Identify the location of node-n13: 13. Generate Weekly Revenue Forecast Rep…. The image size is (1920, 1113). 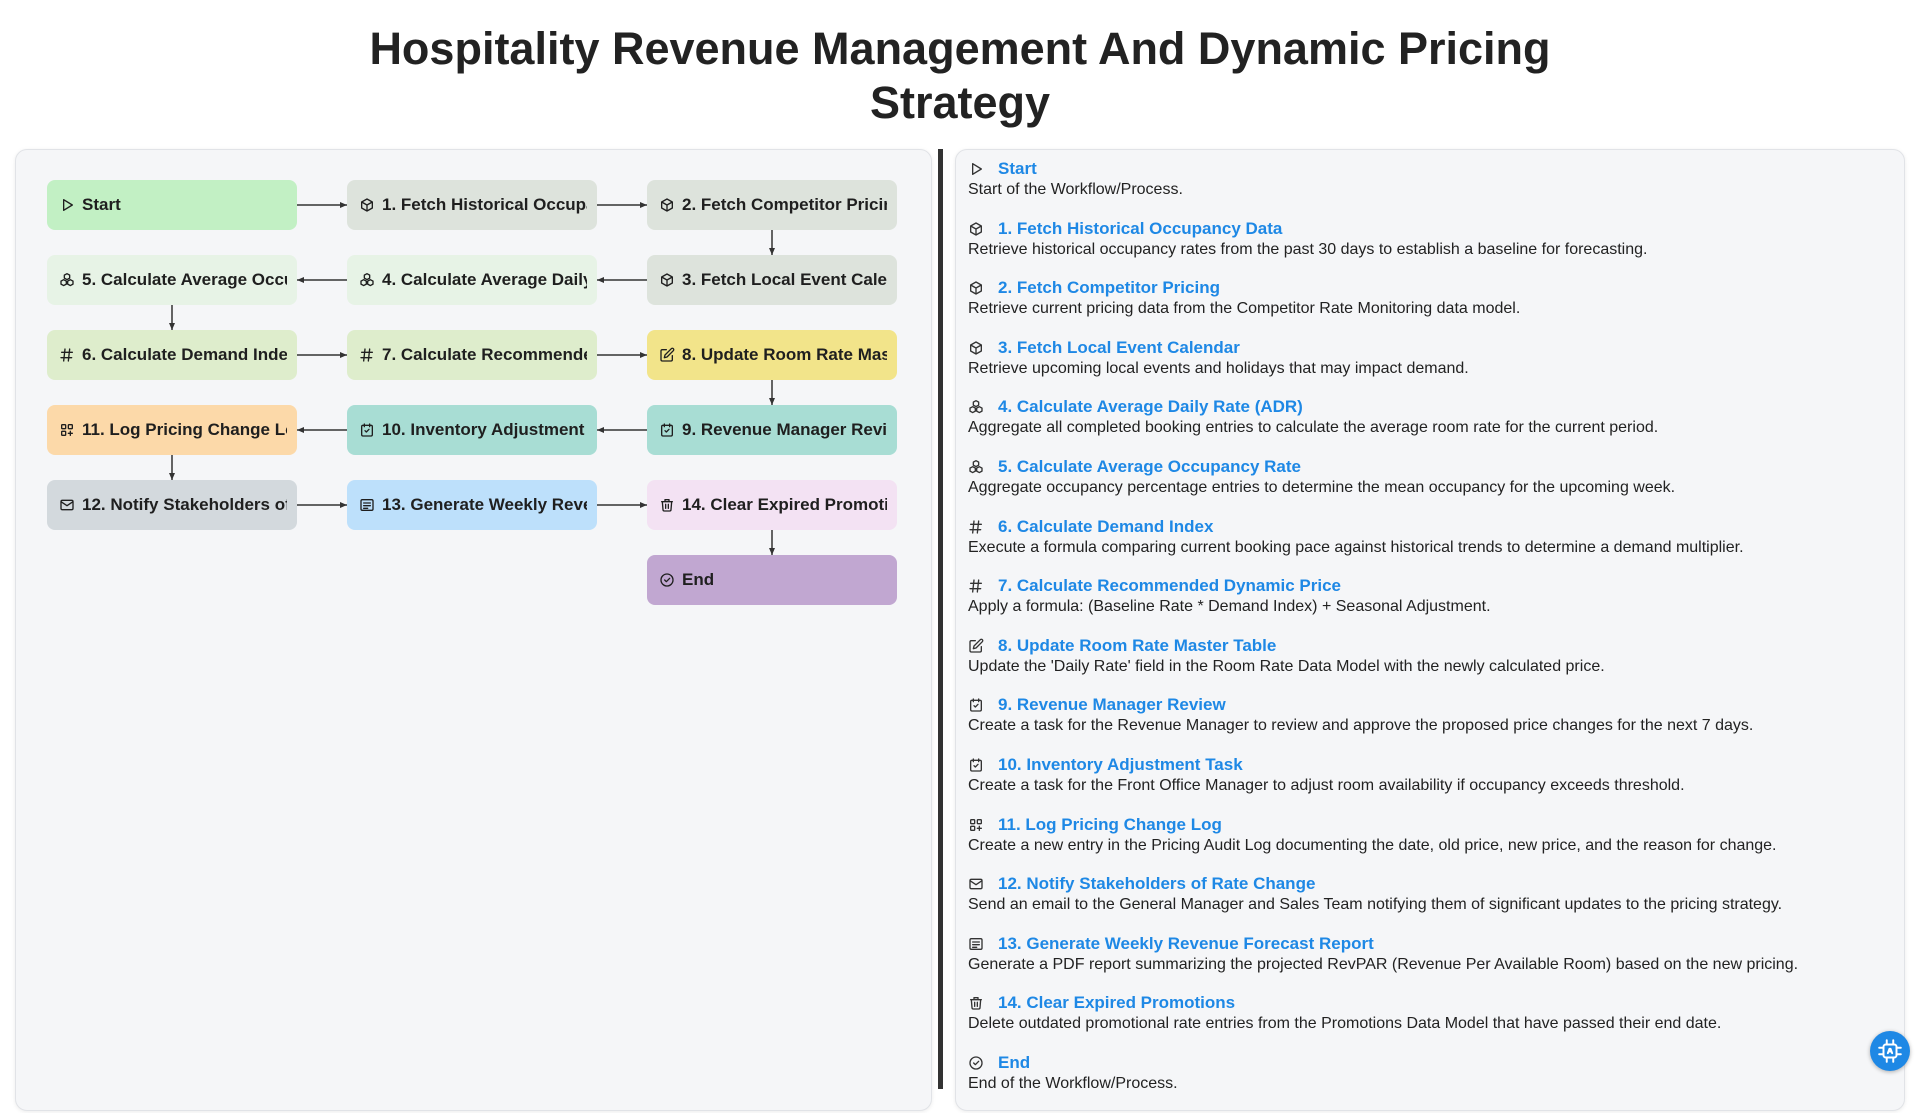
(472, 505).